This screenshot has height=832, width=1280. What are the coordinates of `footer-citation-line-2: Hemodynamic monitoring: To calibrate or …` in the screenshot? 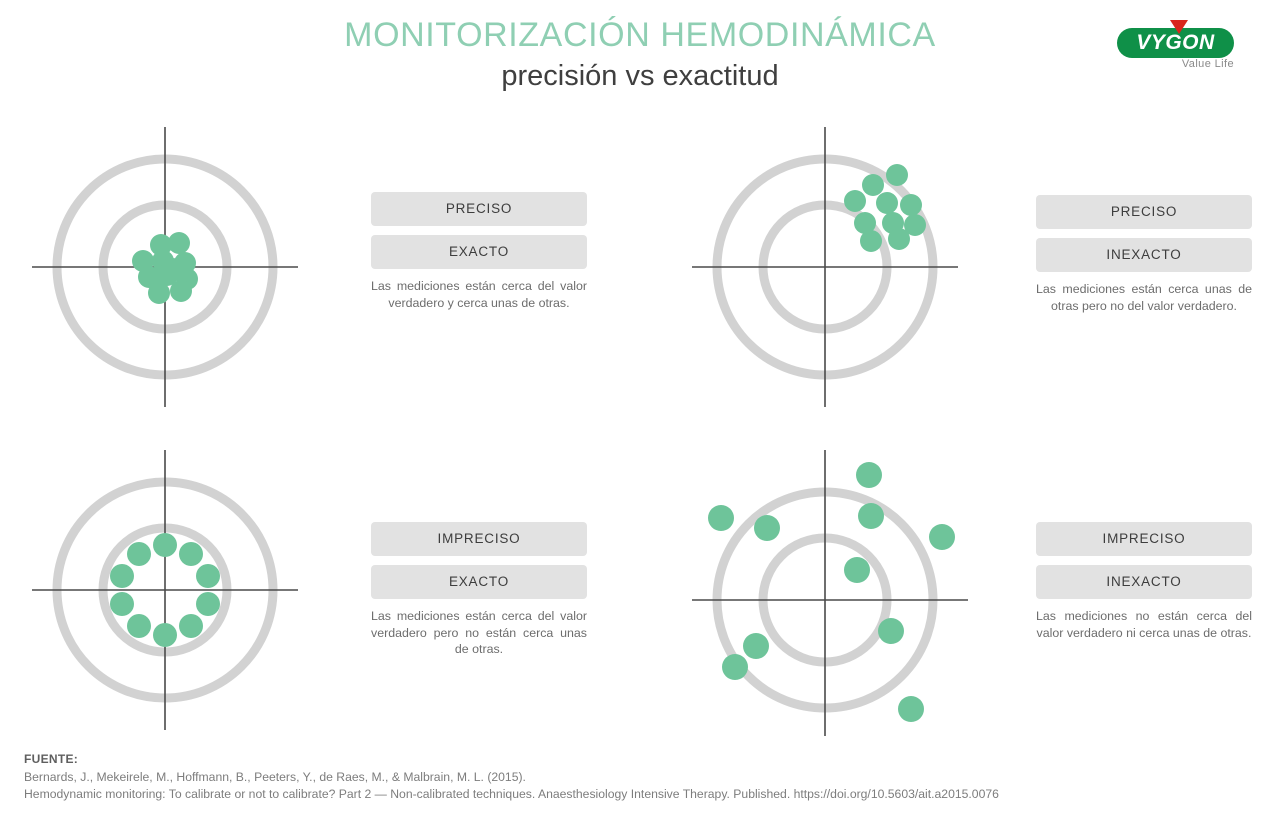 It's located at (511, 794).